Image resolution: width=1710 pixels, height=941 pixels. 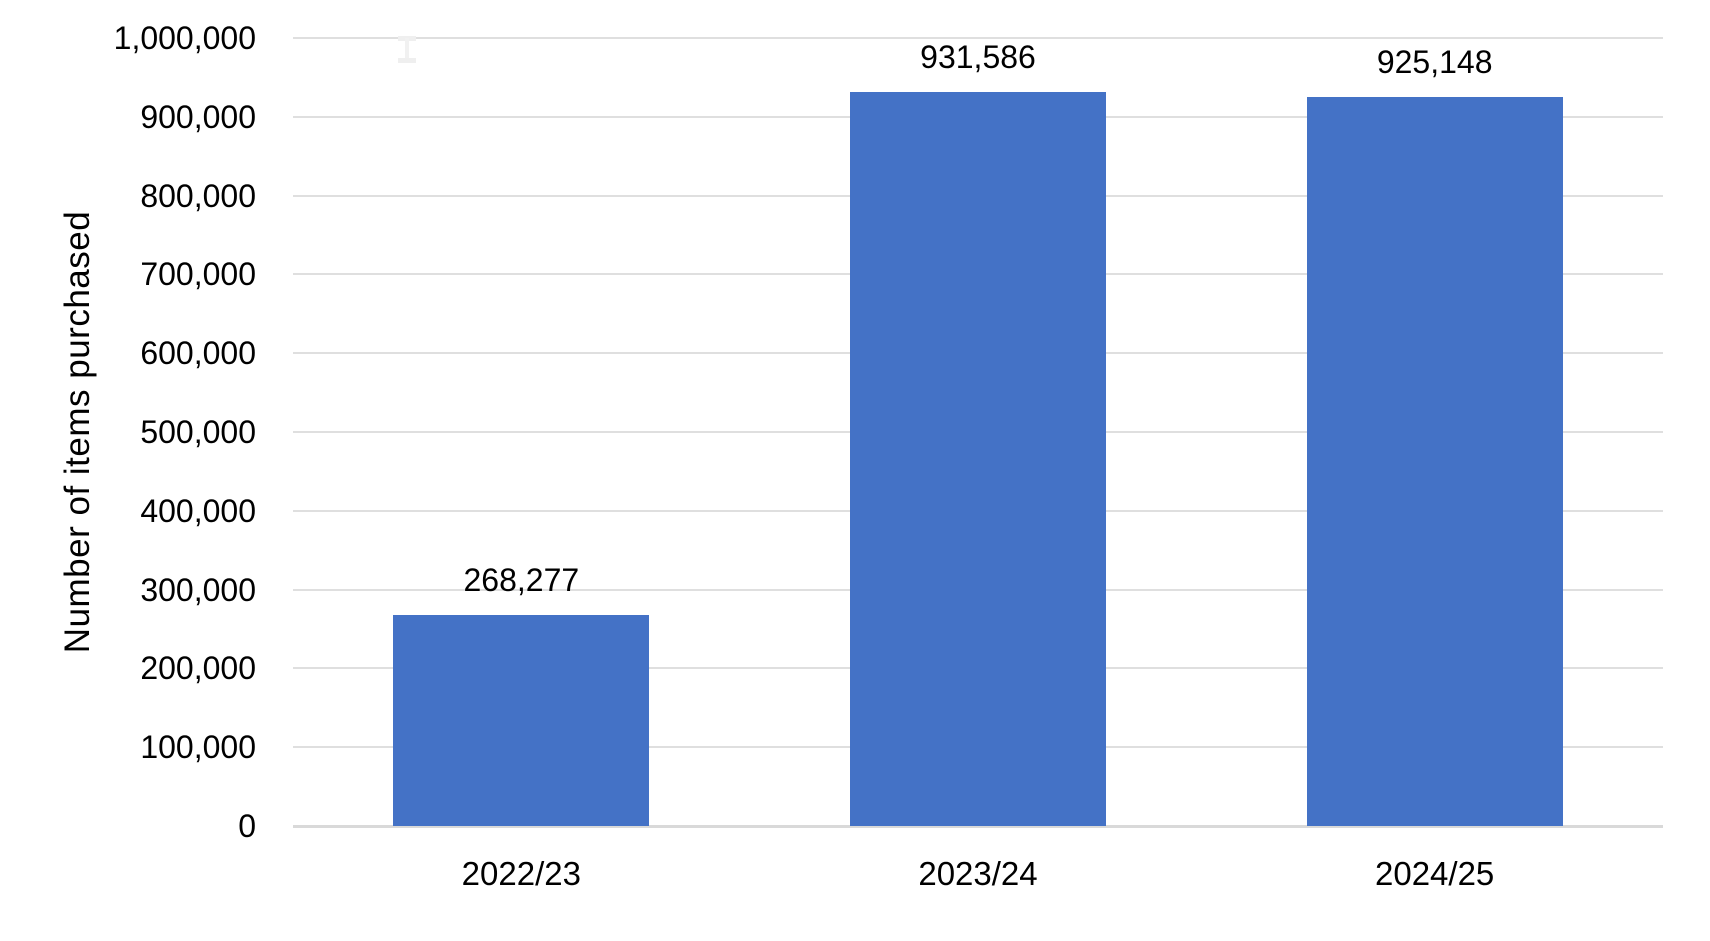 What do you see at coordinates (184, 38) in the screenshot?
I see `y-axis-tick-label: 1,000,000` at bounding box center [184, 38].